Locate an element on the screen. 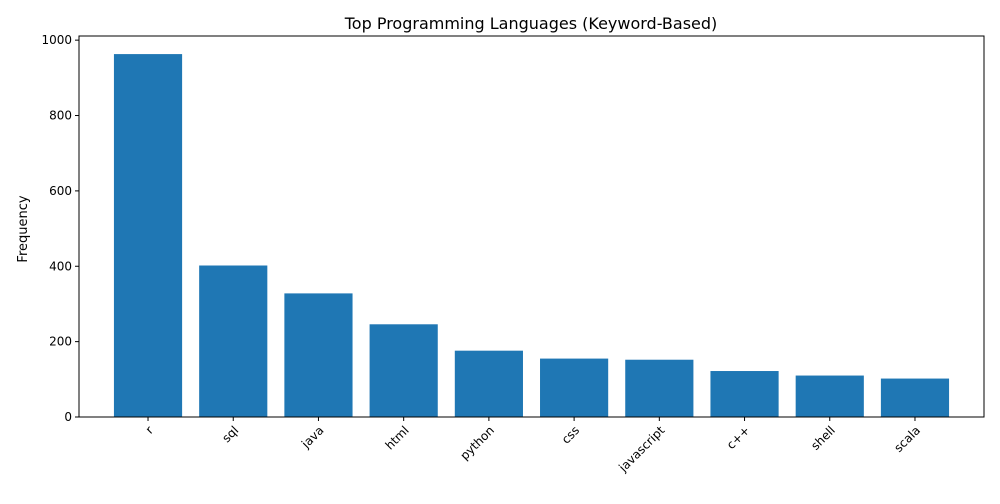 The height and width of the screenshot is (504, 1000). x-tick-label: java is located at coordinates (312, 437).